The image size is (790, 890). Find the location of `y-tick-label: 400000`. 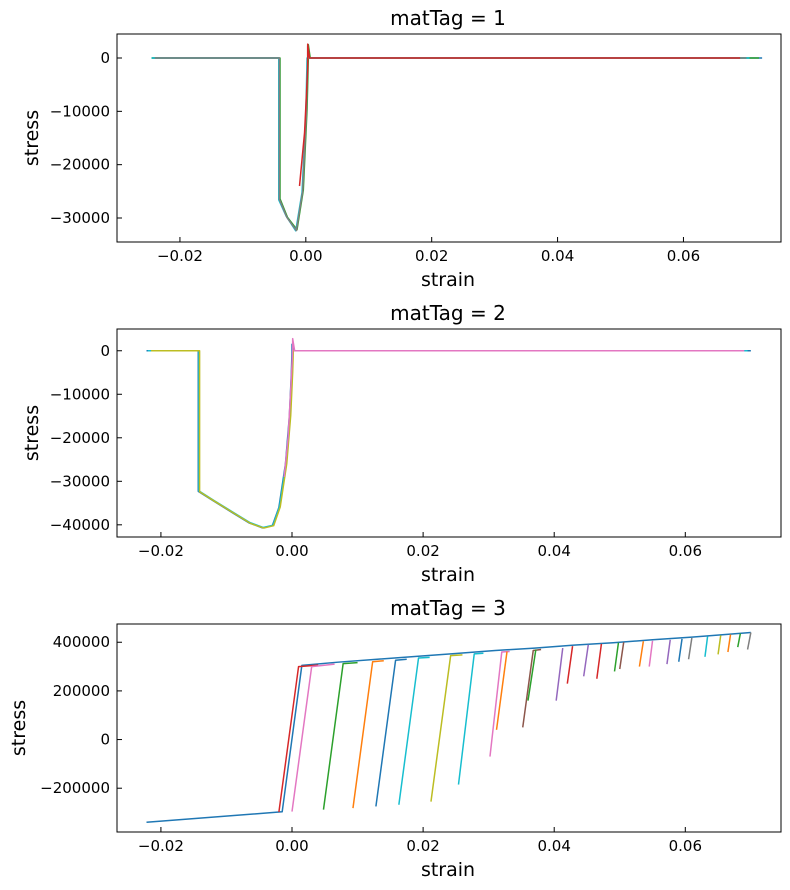

y-tick-label: 400000 is located at coordinates (81, 642).